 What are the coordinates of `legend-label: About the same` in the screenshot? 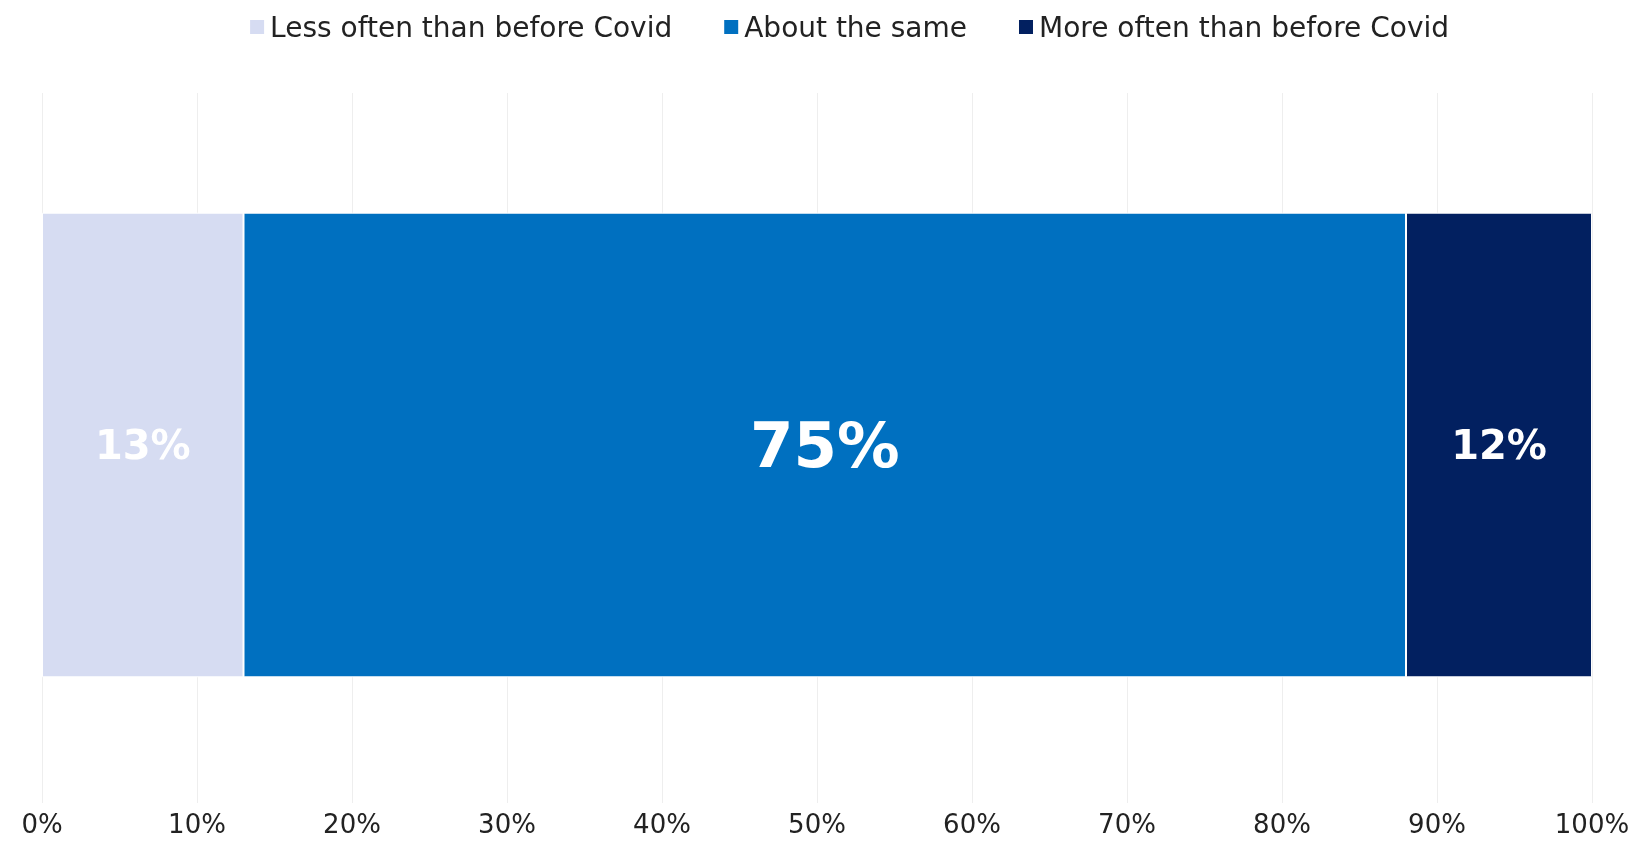 It's located at (856, 27).